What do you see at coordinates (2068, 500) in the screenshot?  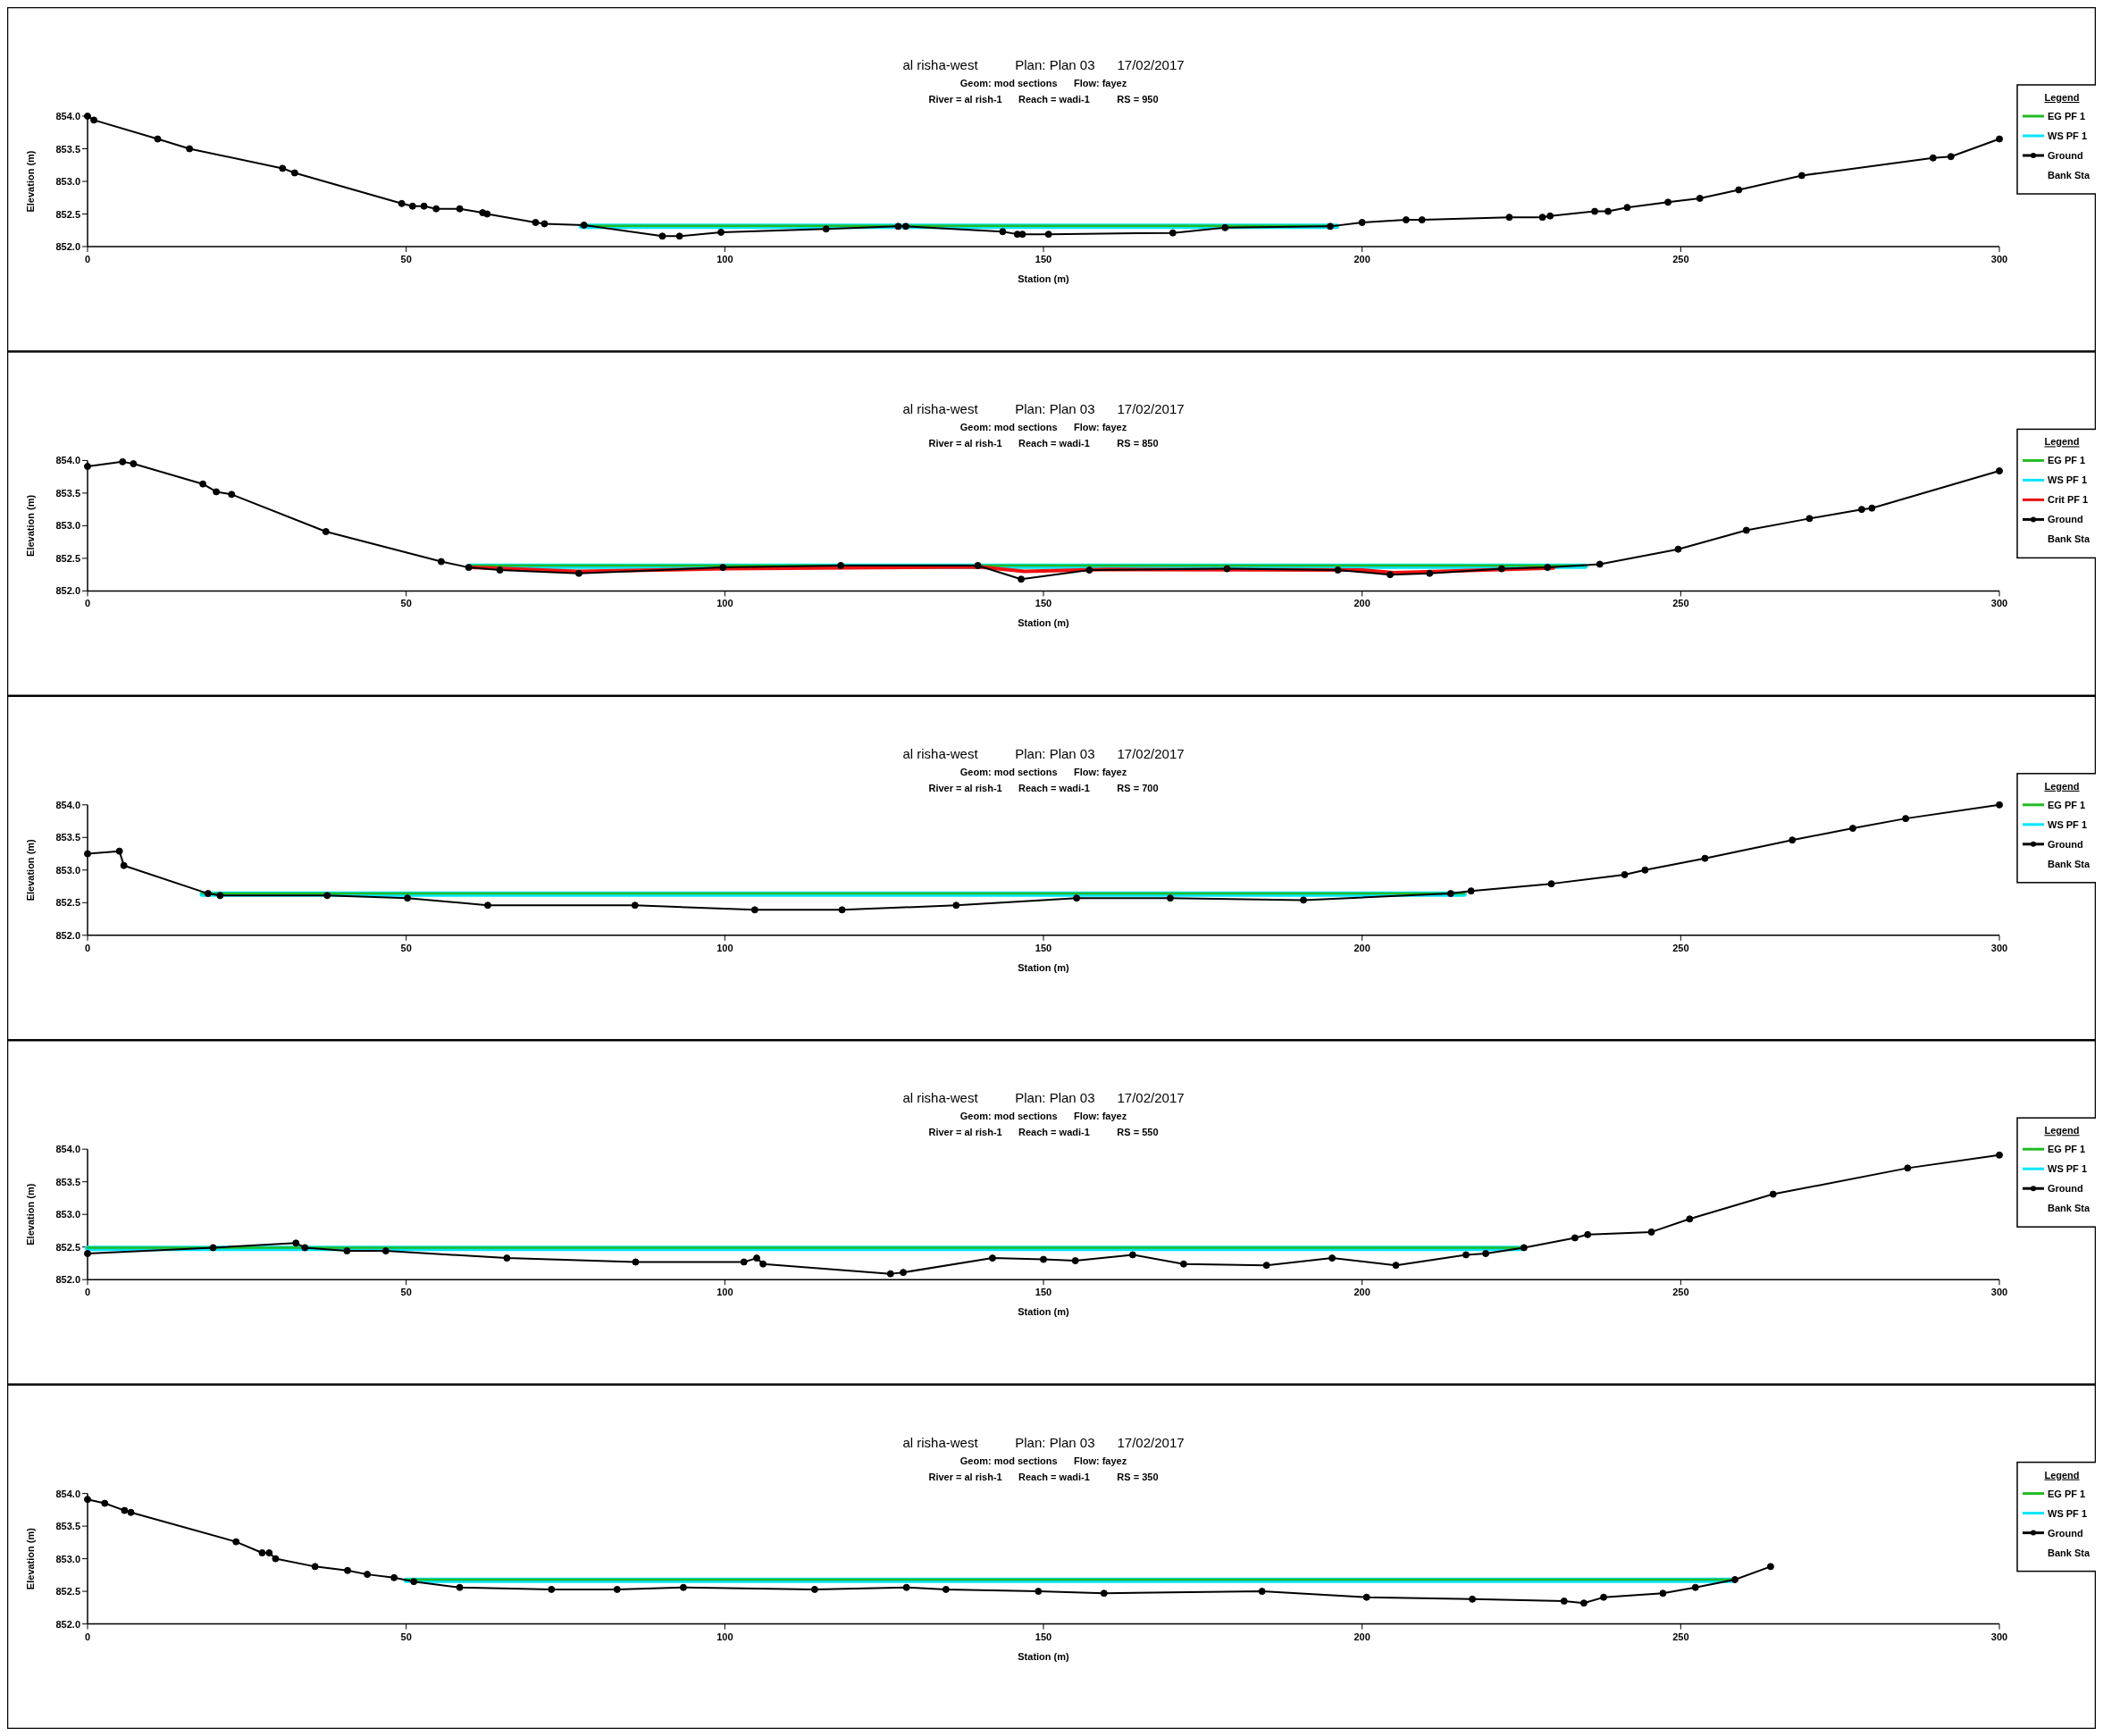 I see `legend-label: Crit PF 1` at bounding box center [2068, 500].